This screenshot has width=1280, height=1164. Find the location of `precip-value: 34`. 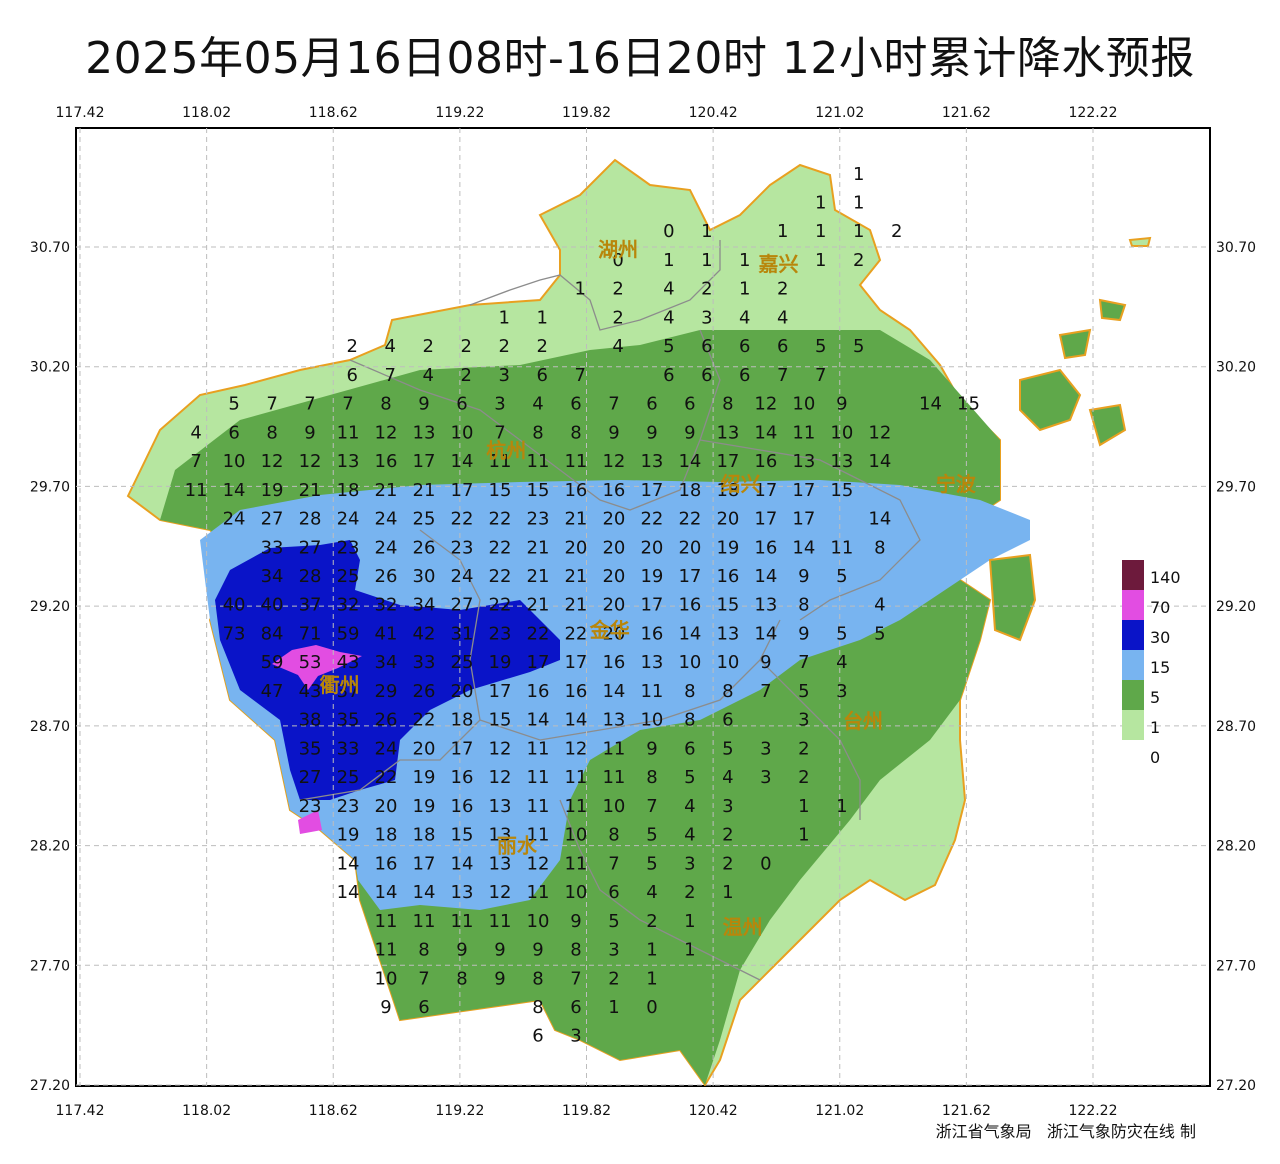

precip-value: 34 is located at coordinates (424, 605).